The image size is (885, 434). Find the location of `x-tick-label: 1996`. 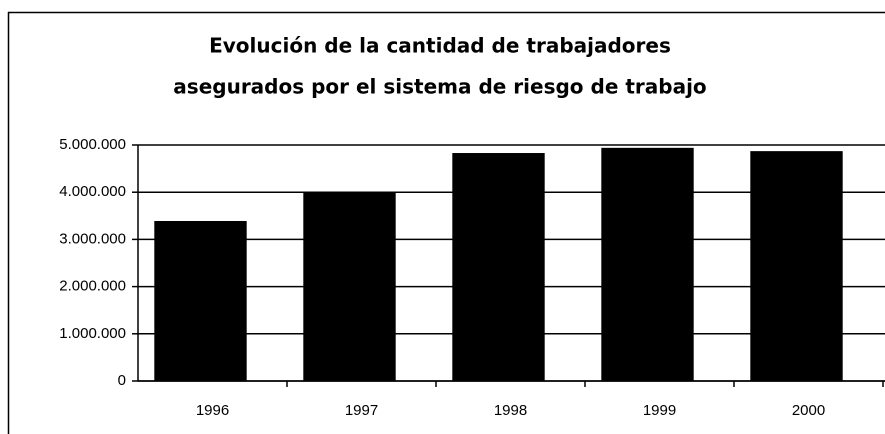

x-tick-label: 1996 is located at coordinates (212, 410).